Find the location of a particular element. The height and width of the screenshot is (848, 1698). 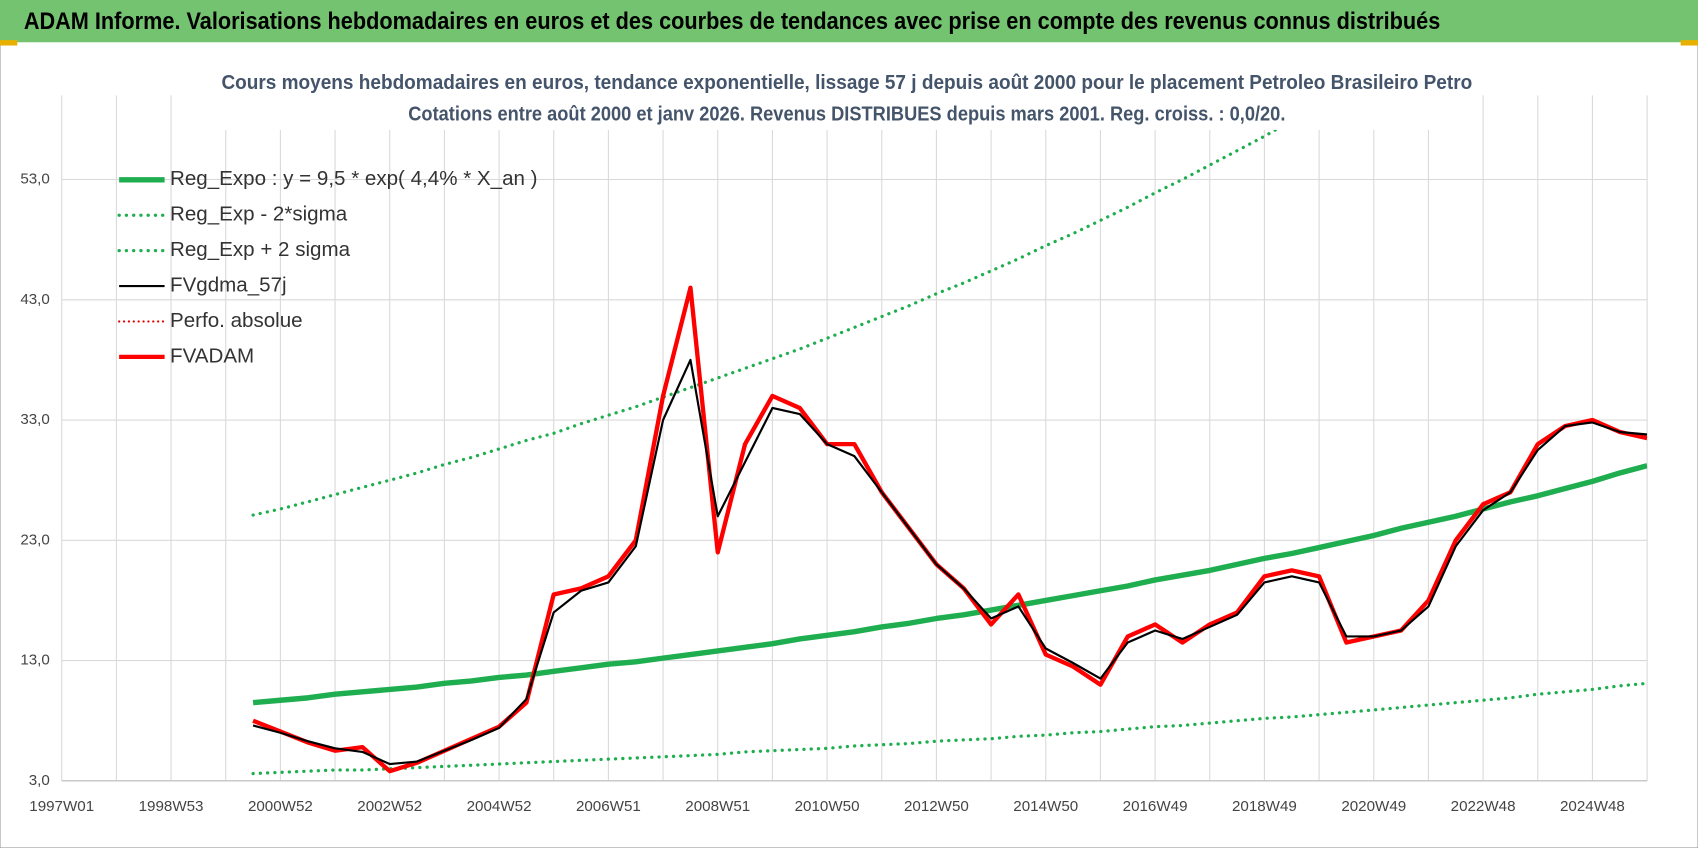

legend-label: Reg_Exp + 2 sigma is located at coordinates (260, 249).